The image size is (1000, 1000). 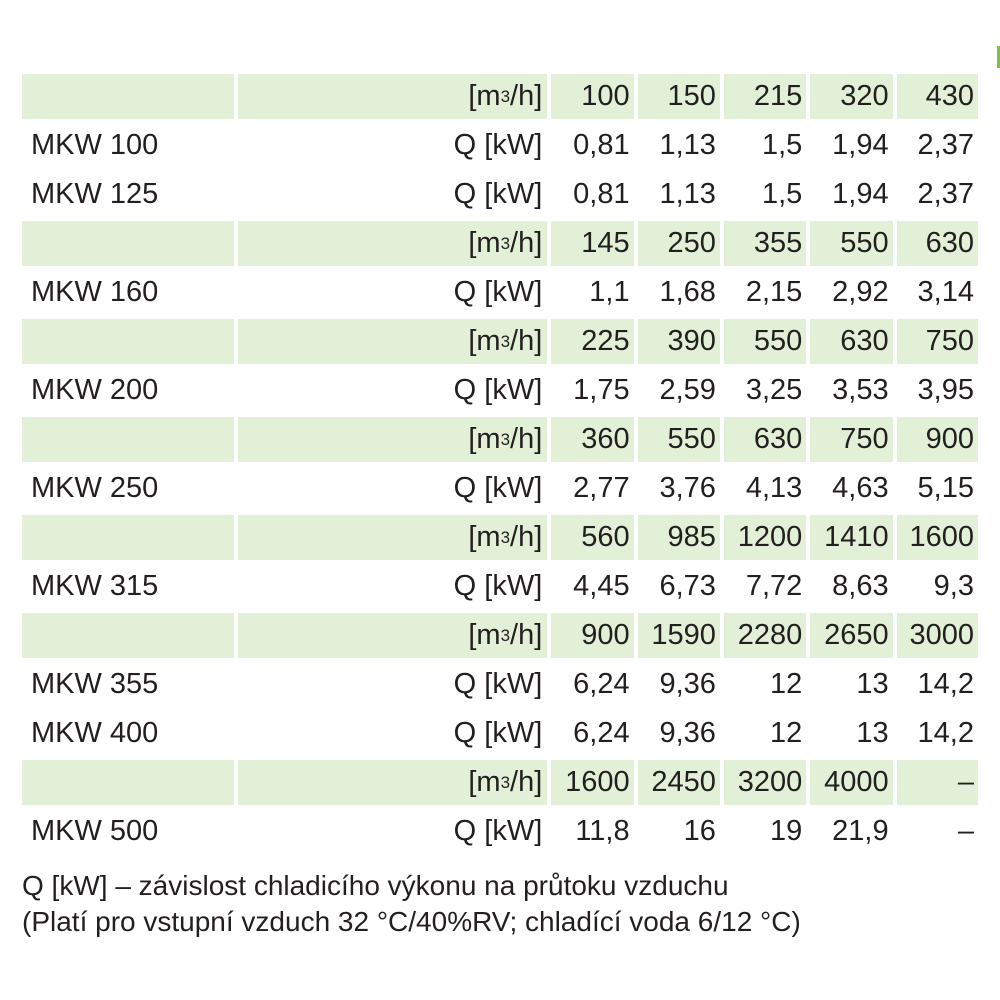 I want to click on value-cell: 1590, so click(x=678, y=635).